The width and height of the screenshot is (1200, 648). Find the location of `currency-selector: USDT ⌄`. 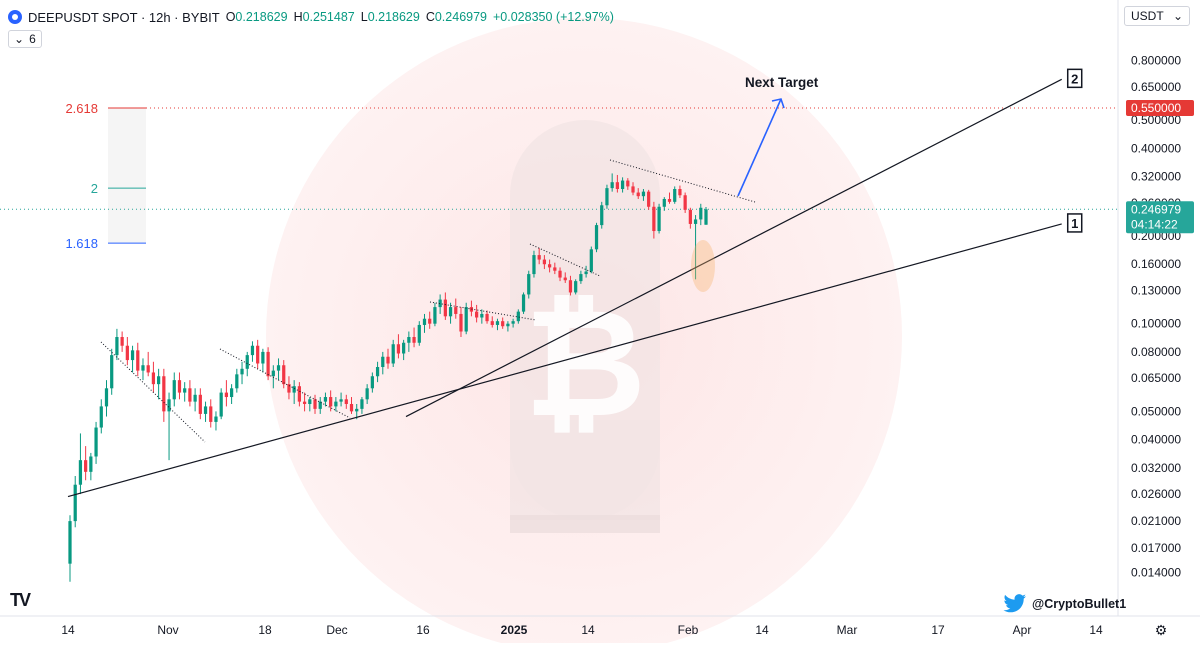

currency-selector: USDT ⌄ is located at coordinates (1157, 16).